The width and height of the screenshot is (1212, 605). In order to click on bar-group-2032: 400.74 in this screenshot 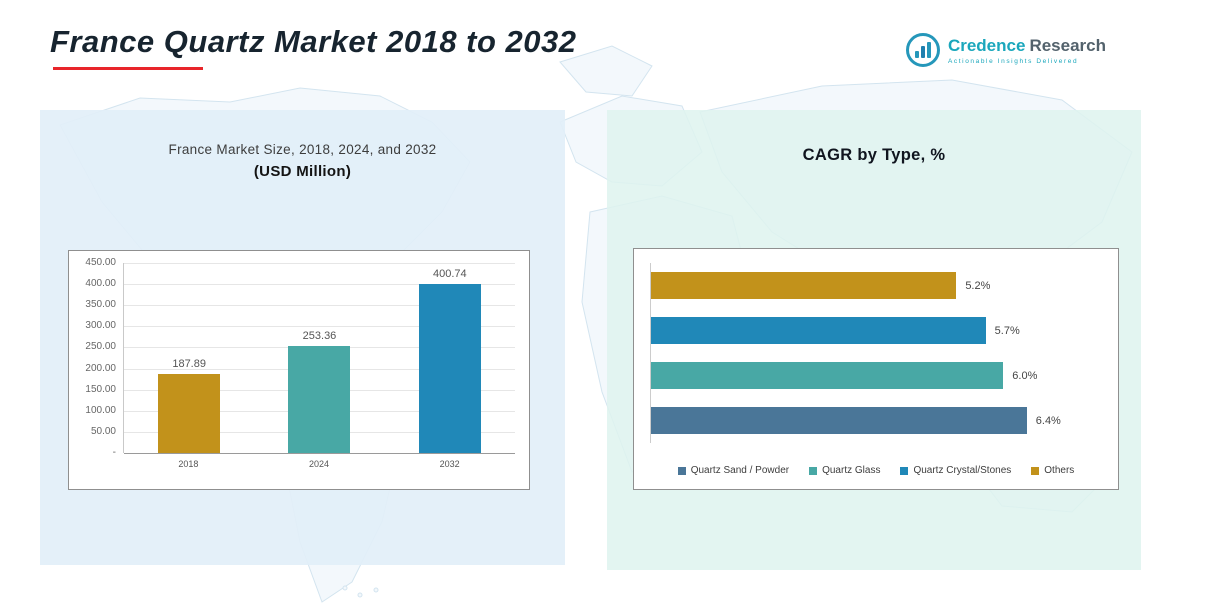, I will do `click(449, 358)`.